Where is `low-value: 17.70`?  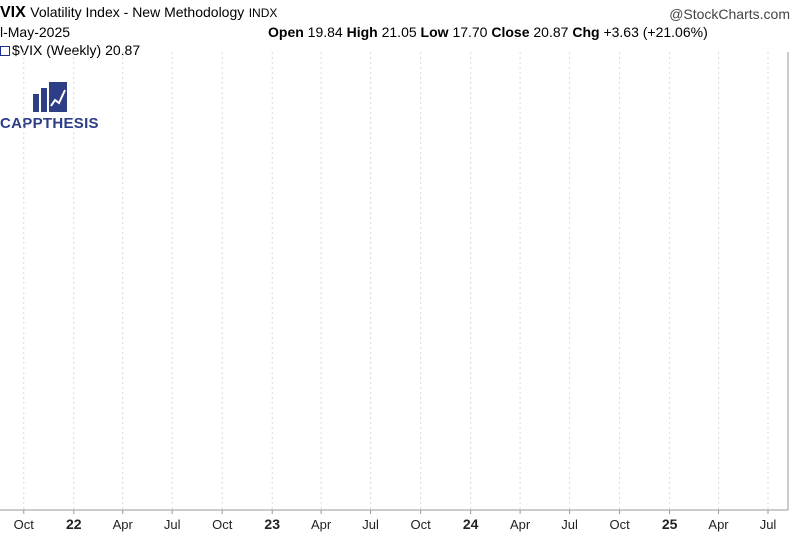
low-value: 17.70 is located at coordinates (470, 32).